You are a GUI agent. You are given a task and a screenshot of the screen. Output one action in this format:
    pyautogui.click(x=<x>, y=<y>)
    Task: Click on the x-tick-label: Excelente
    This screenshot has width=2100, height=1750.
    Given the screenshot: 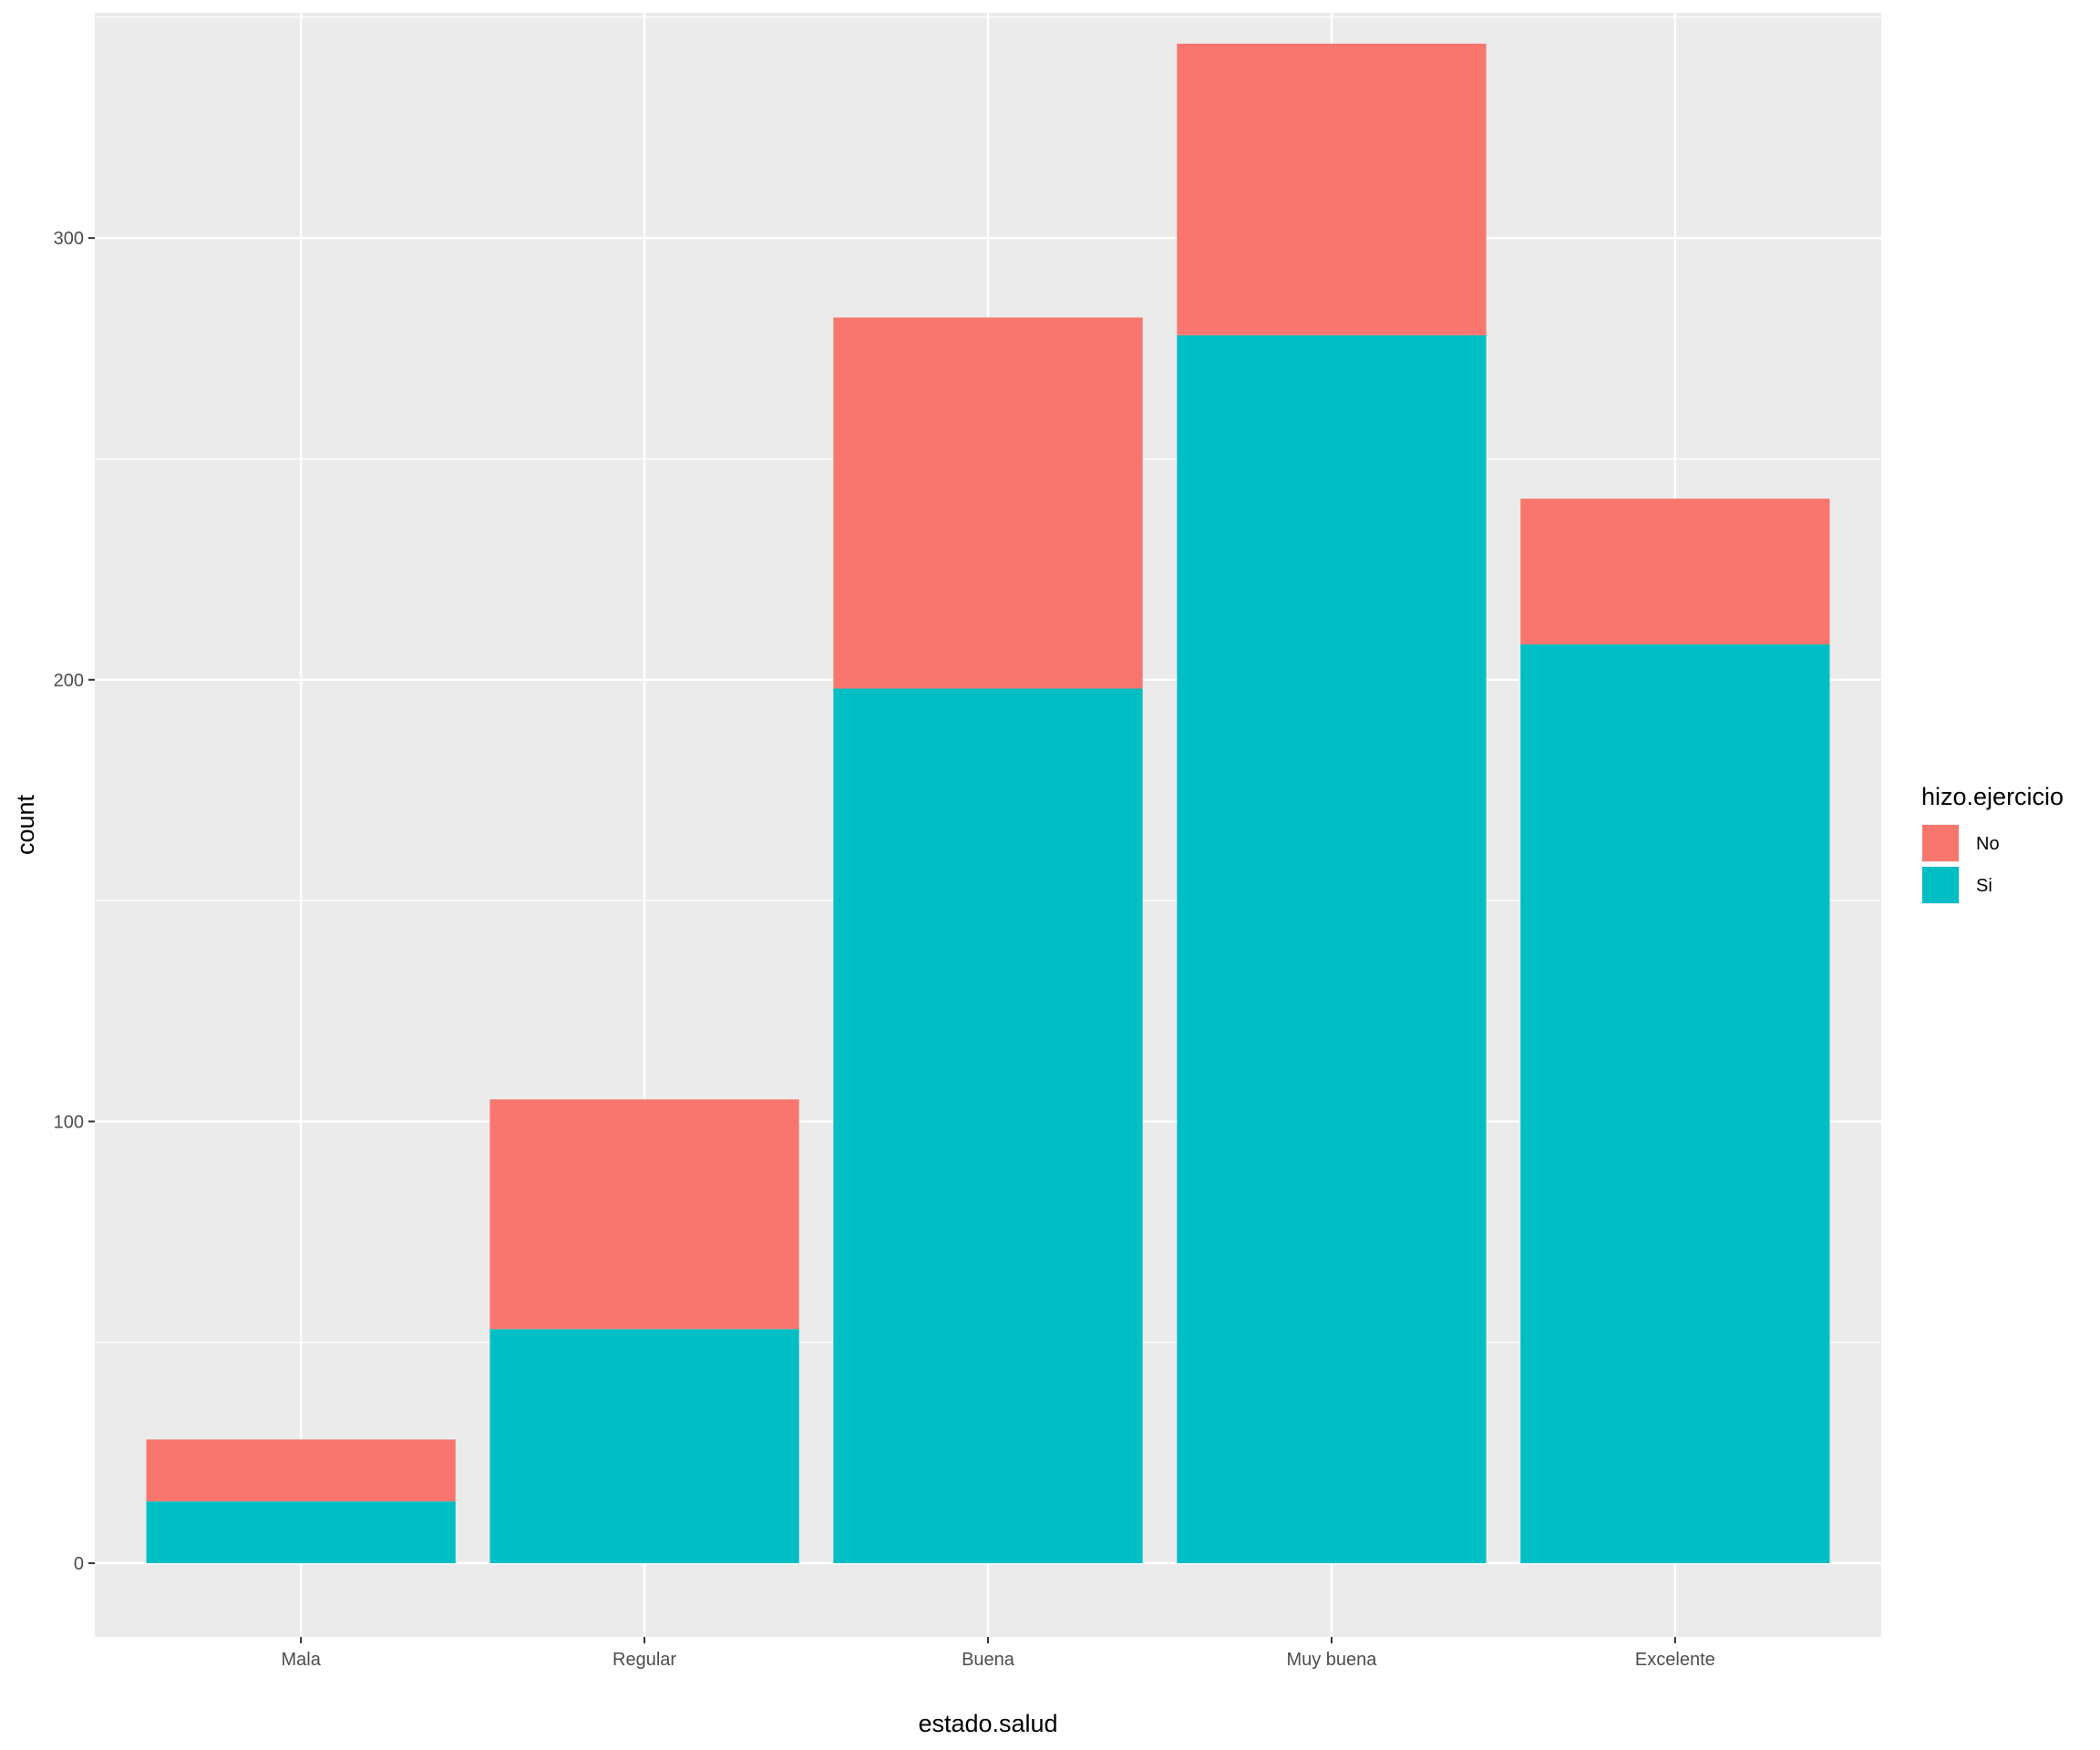 What is the action you would take?
    pyautogui.click(x=1675, y=1660)
    